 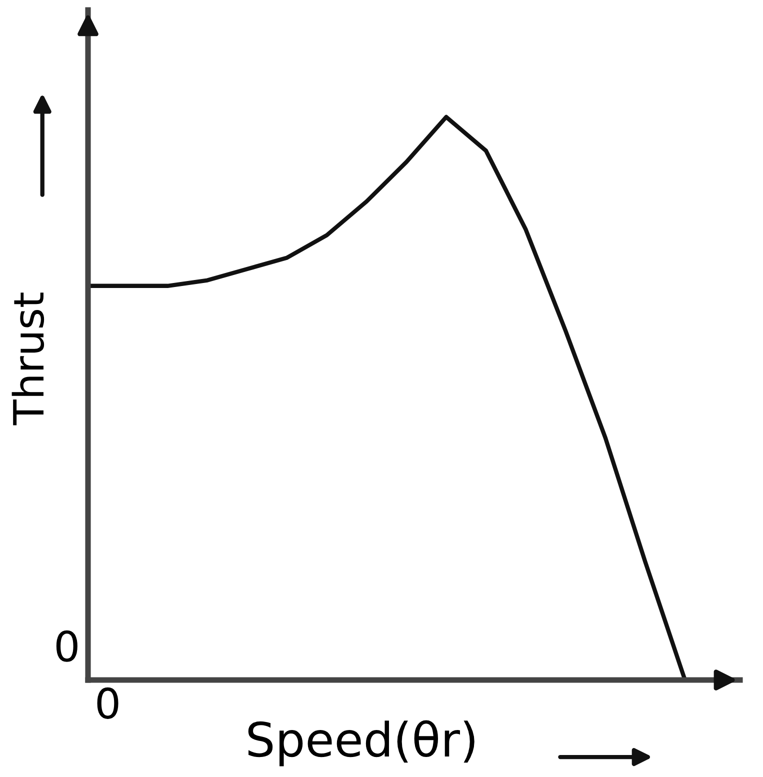 What do you see at coordinates (28, 359) in the screenshot?
I see `y-axis-title: Thrust` at bounding box center [28, 359].